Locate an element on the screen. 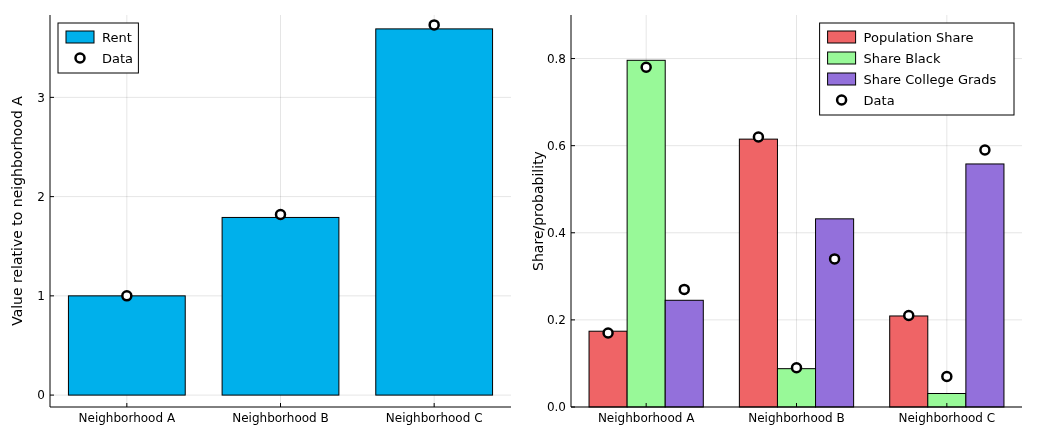 The height and width of the screenshot is (434, 1038). y-tick-label: 0.0 is located at coordinates (556, 407).